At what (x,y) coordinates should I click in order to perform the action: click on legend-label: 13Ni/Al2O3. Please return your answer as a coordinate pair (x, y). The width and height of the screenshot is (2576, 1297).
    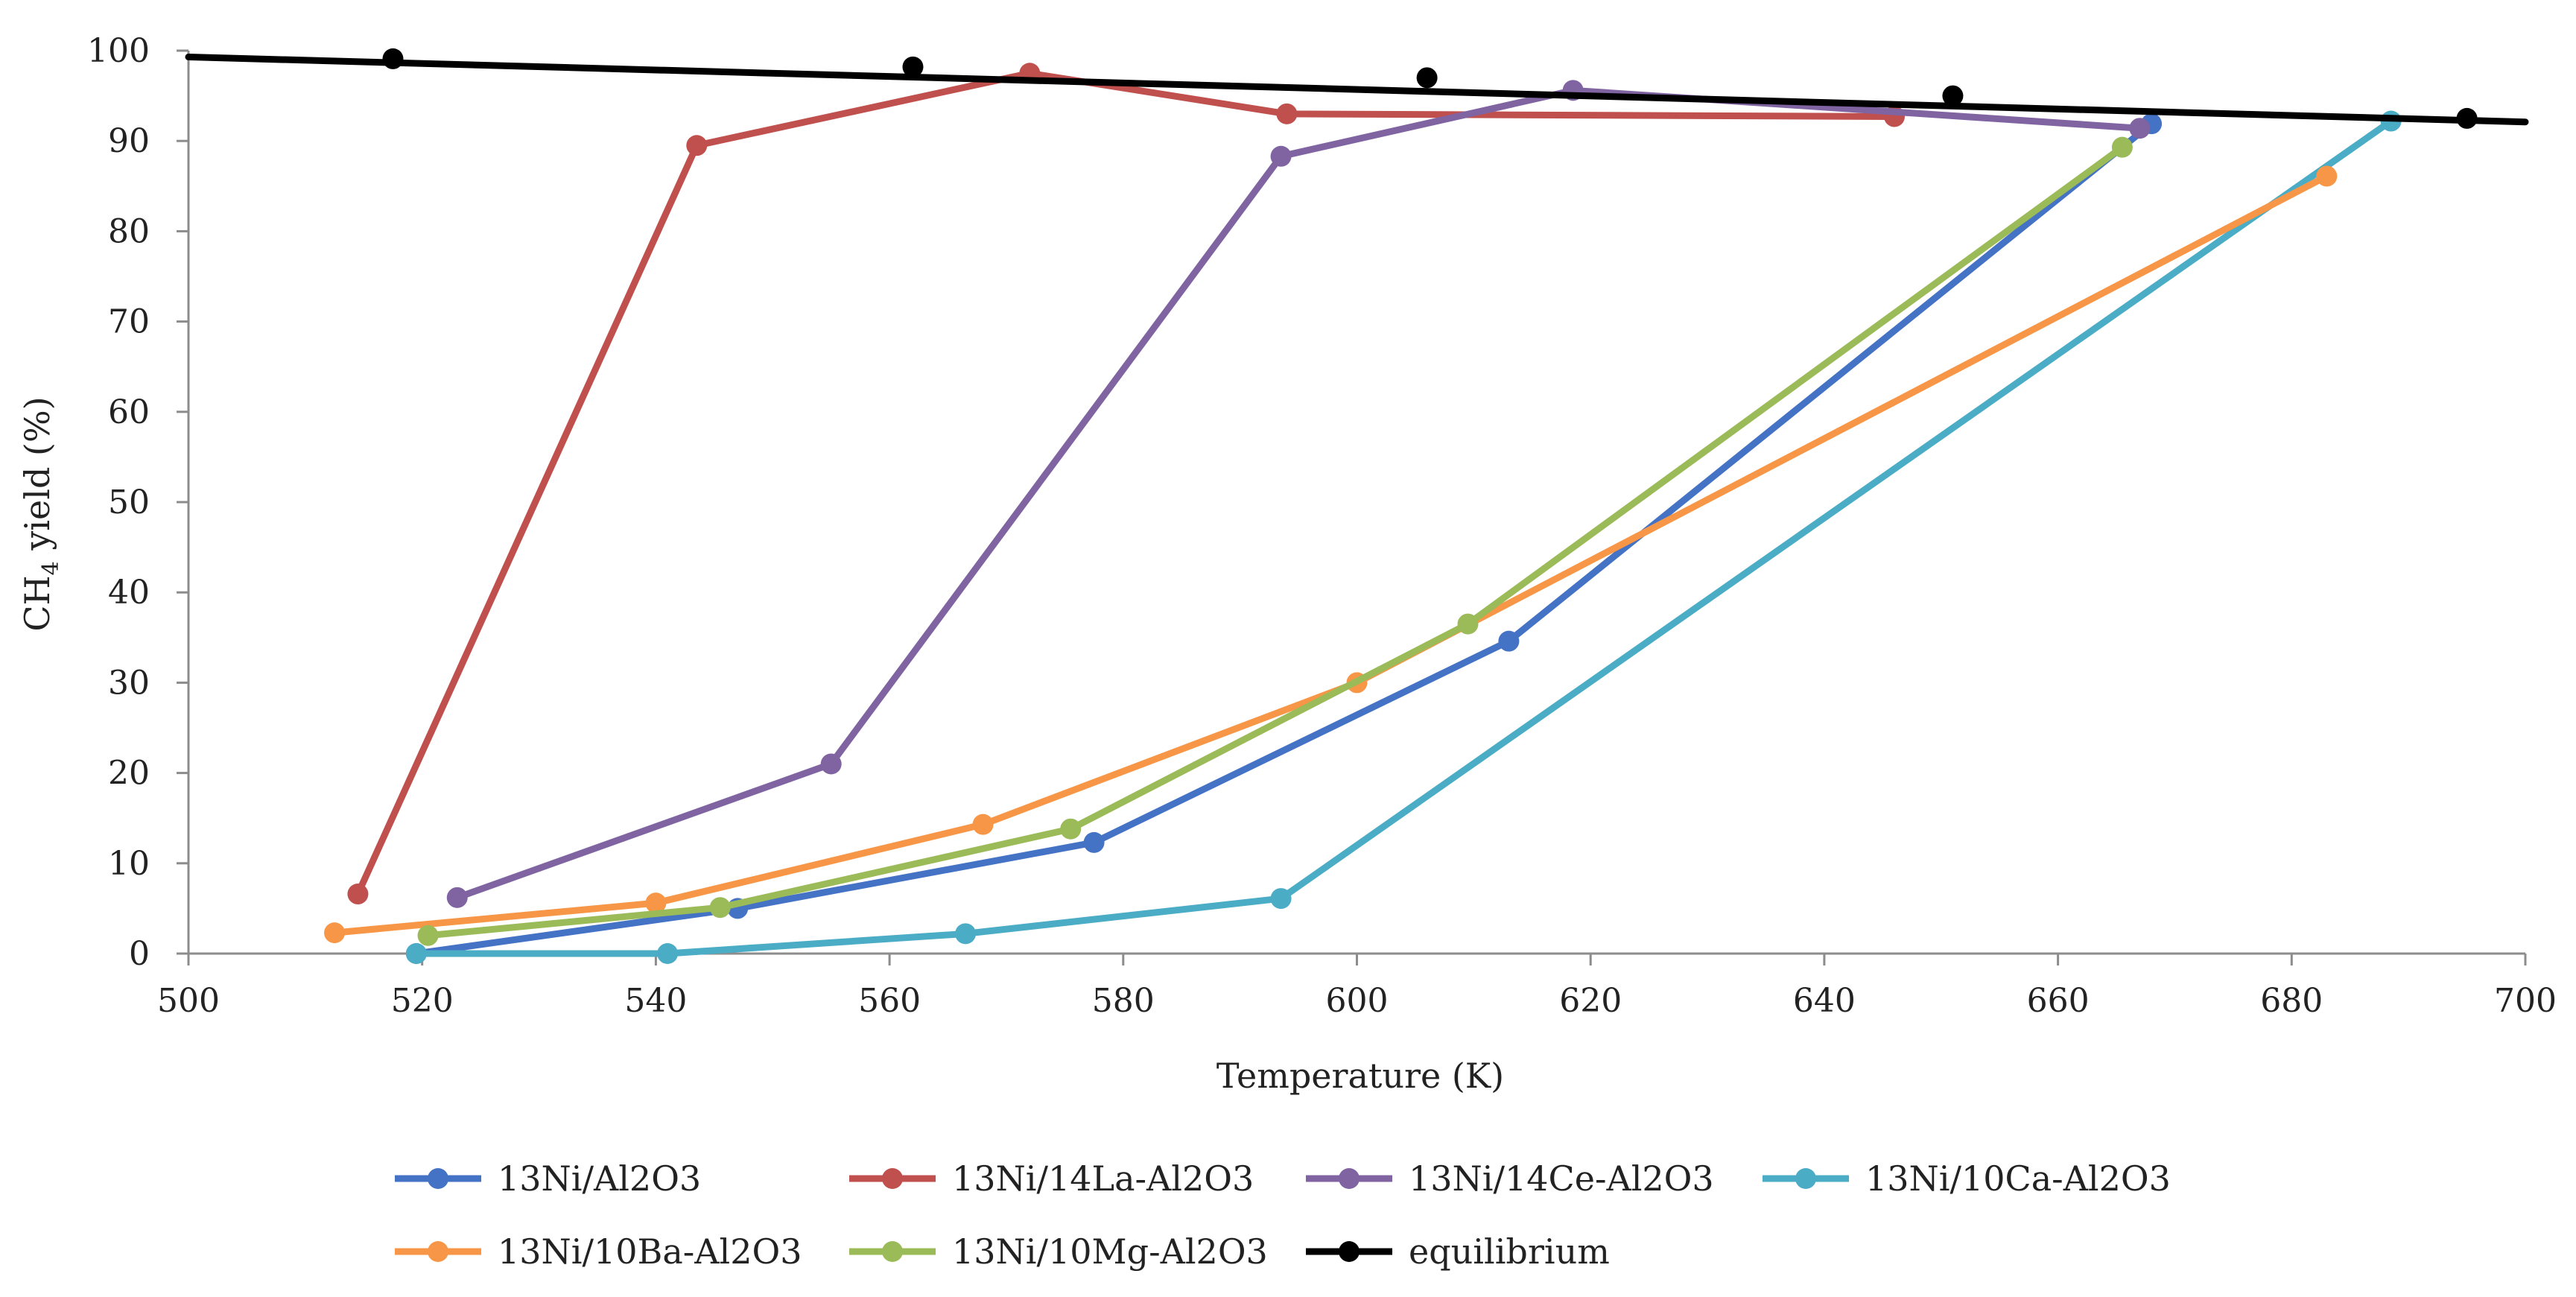
    Looking at the image, I should click on (599, 1178).